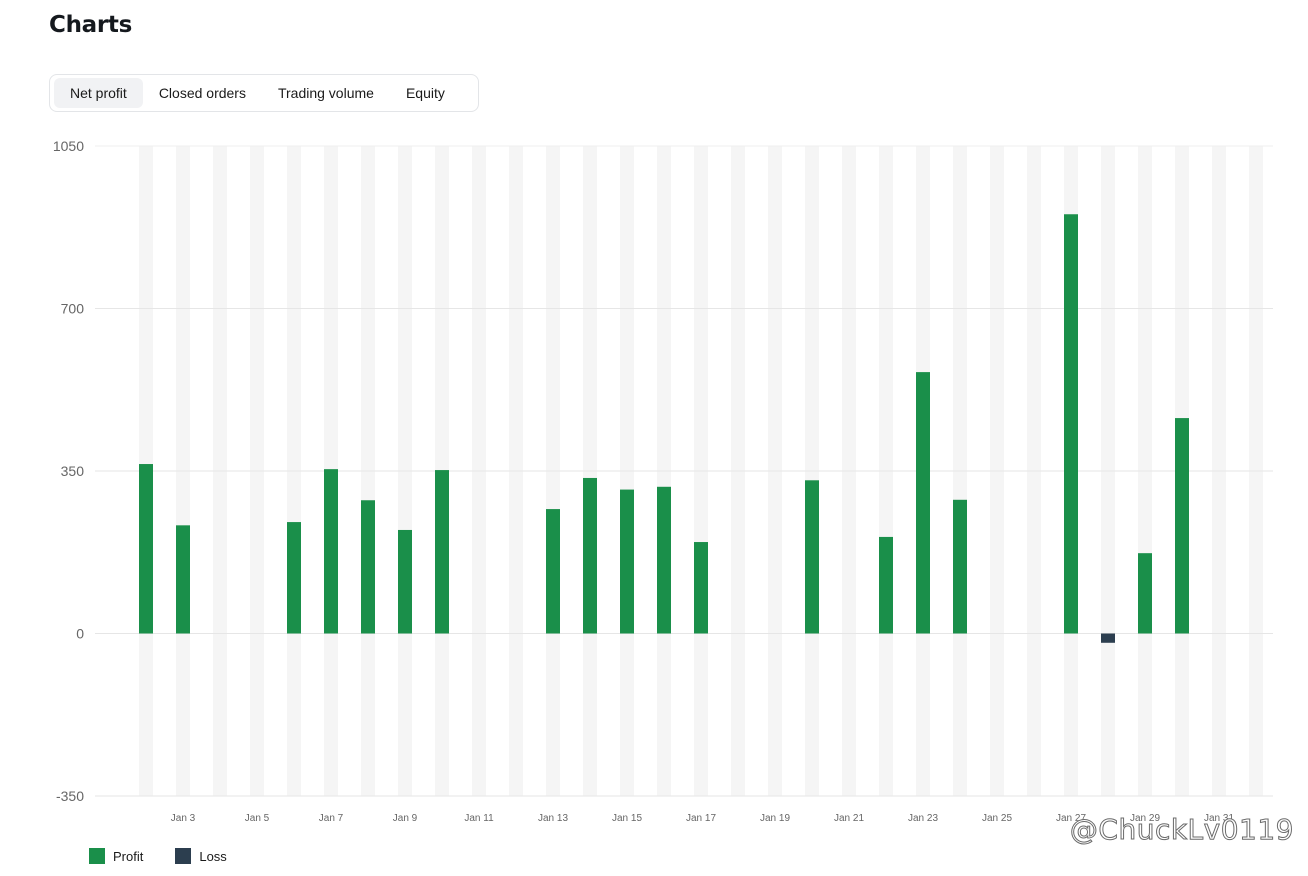 The width and height of the screenshot is (1308, 876). I want to click on profit-swatch, so click(97, 856).